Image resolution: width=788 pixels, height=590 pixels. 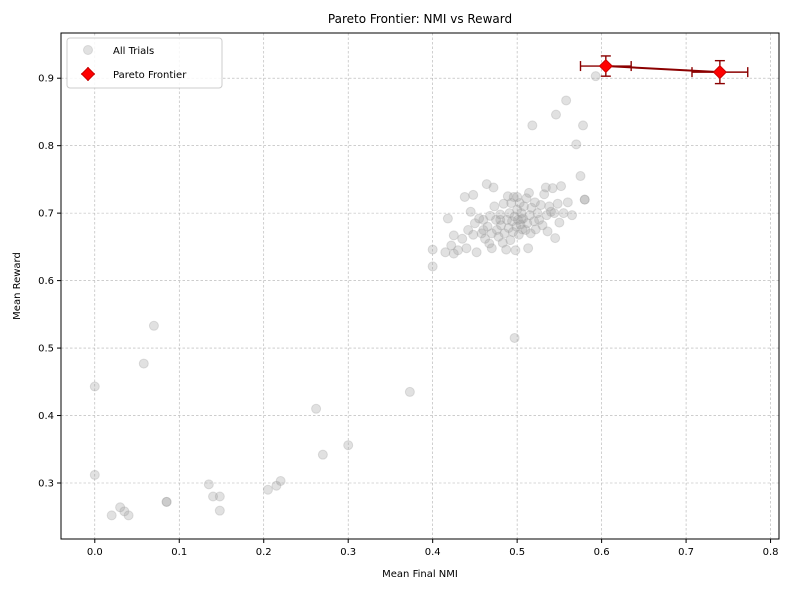 I want to click on legend-trials-label: All Trials, so click(x=133, y=51).